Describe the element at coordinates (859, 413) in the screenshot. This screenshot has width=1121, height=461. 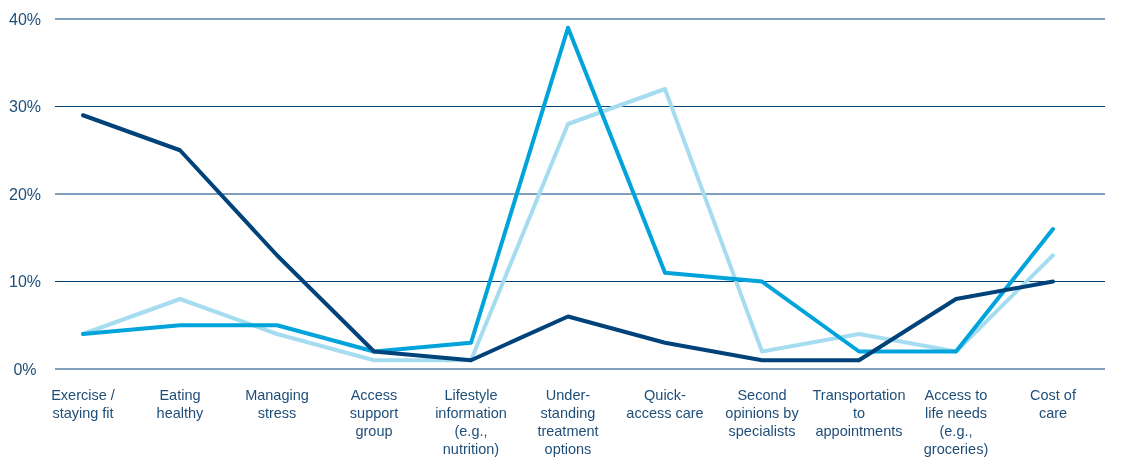
I see `x-tick-label: Transportation to appointments` at that location.